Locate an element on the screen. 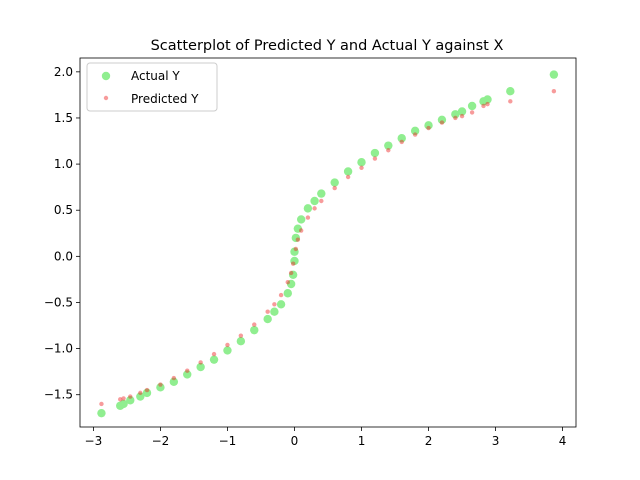 The image size is (640, 480). y-tick-label: 2.0 is located at coordinates (63, 72).